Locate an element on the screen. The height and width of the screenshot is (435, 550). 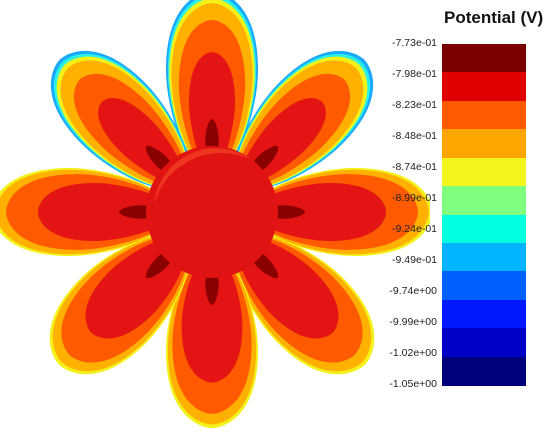
legend-tick-label: -8.99e-01 is located at coordinates (414, 198).